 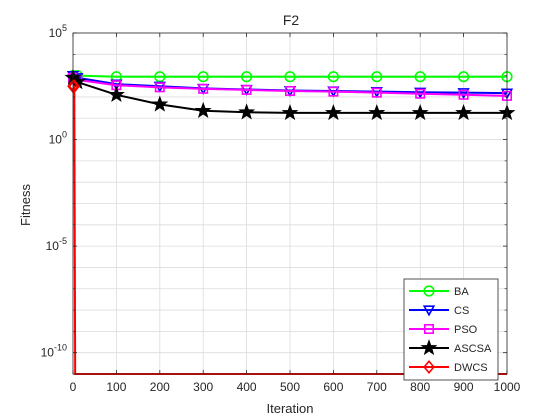 I want to click on legend-item-ascsa: ASCSA, so click(x=450, y=347).